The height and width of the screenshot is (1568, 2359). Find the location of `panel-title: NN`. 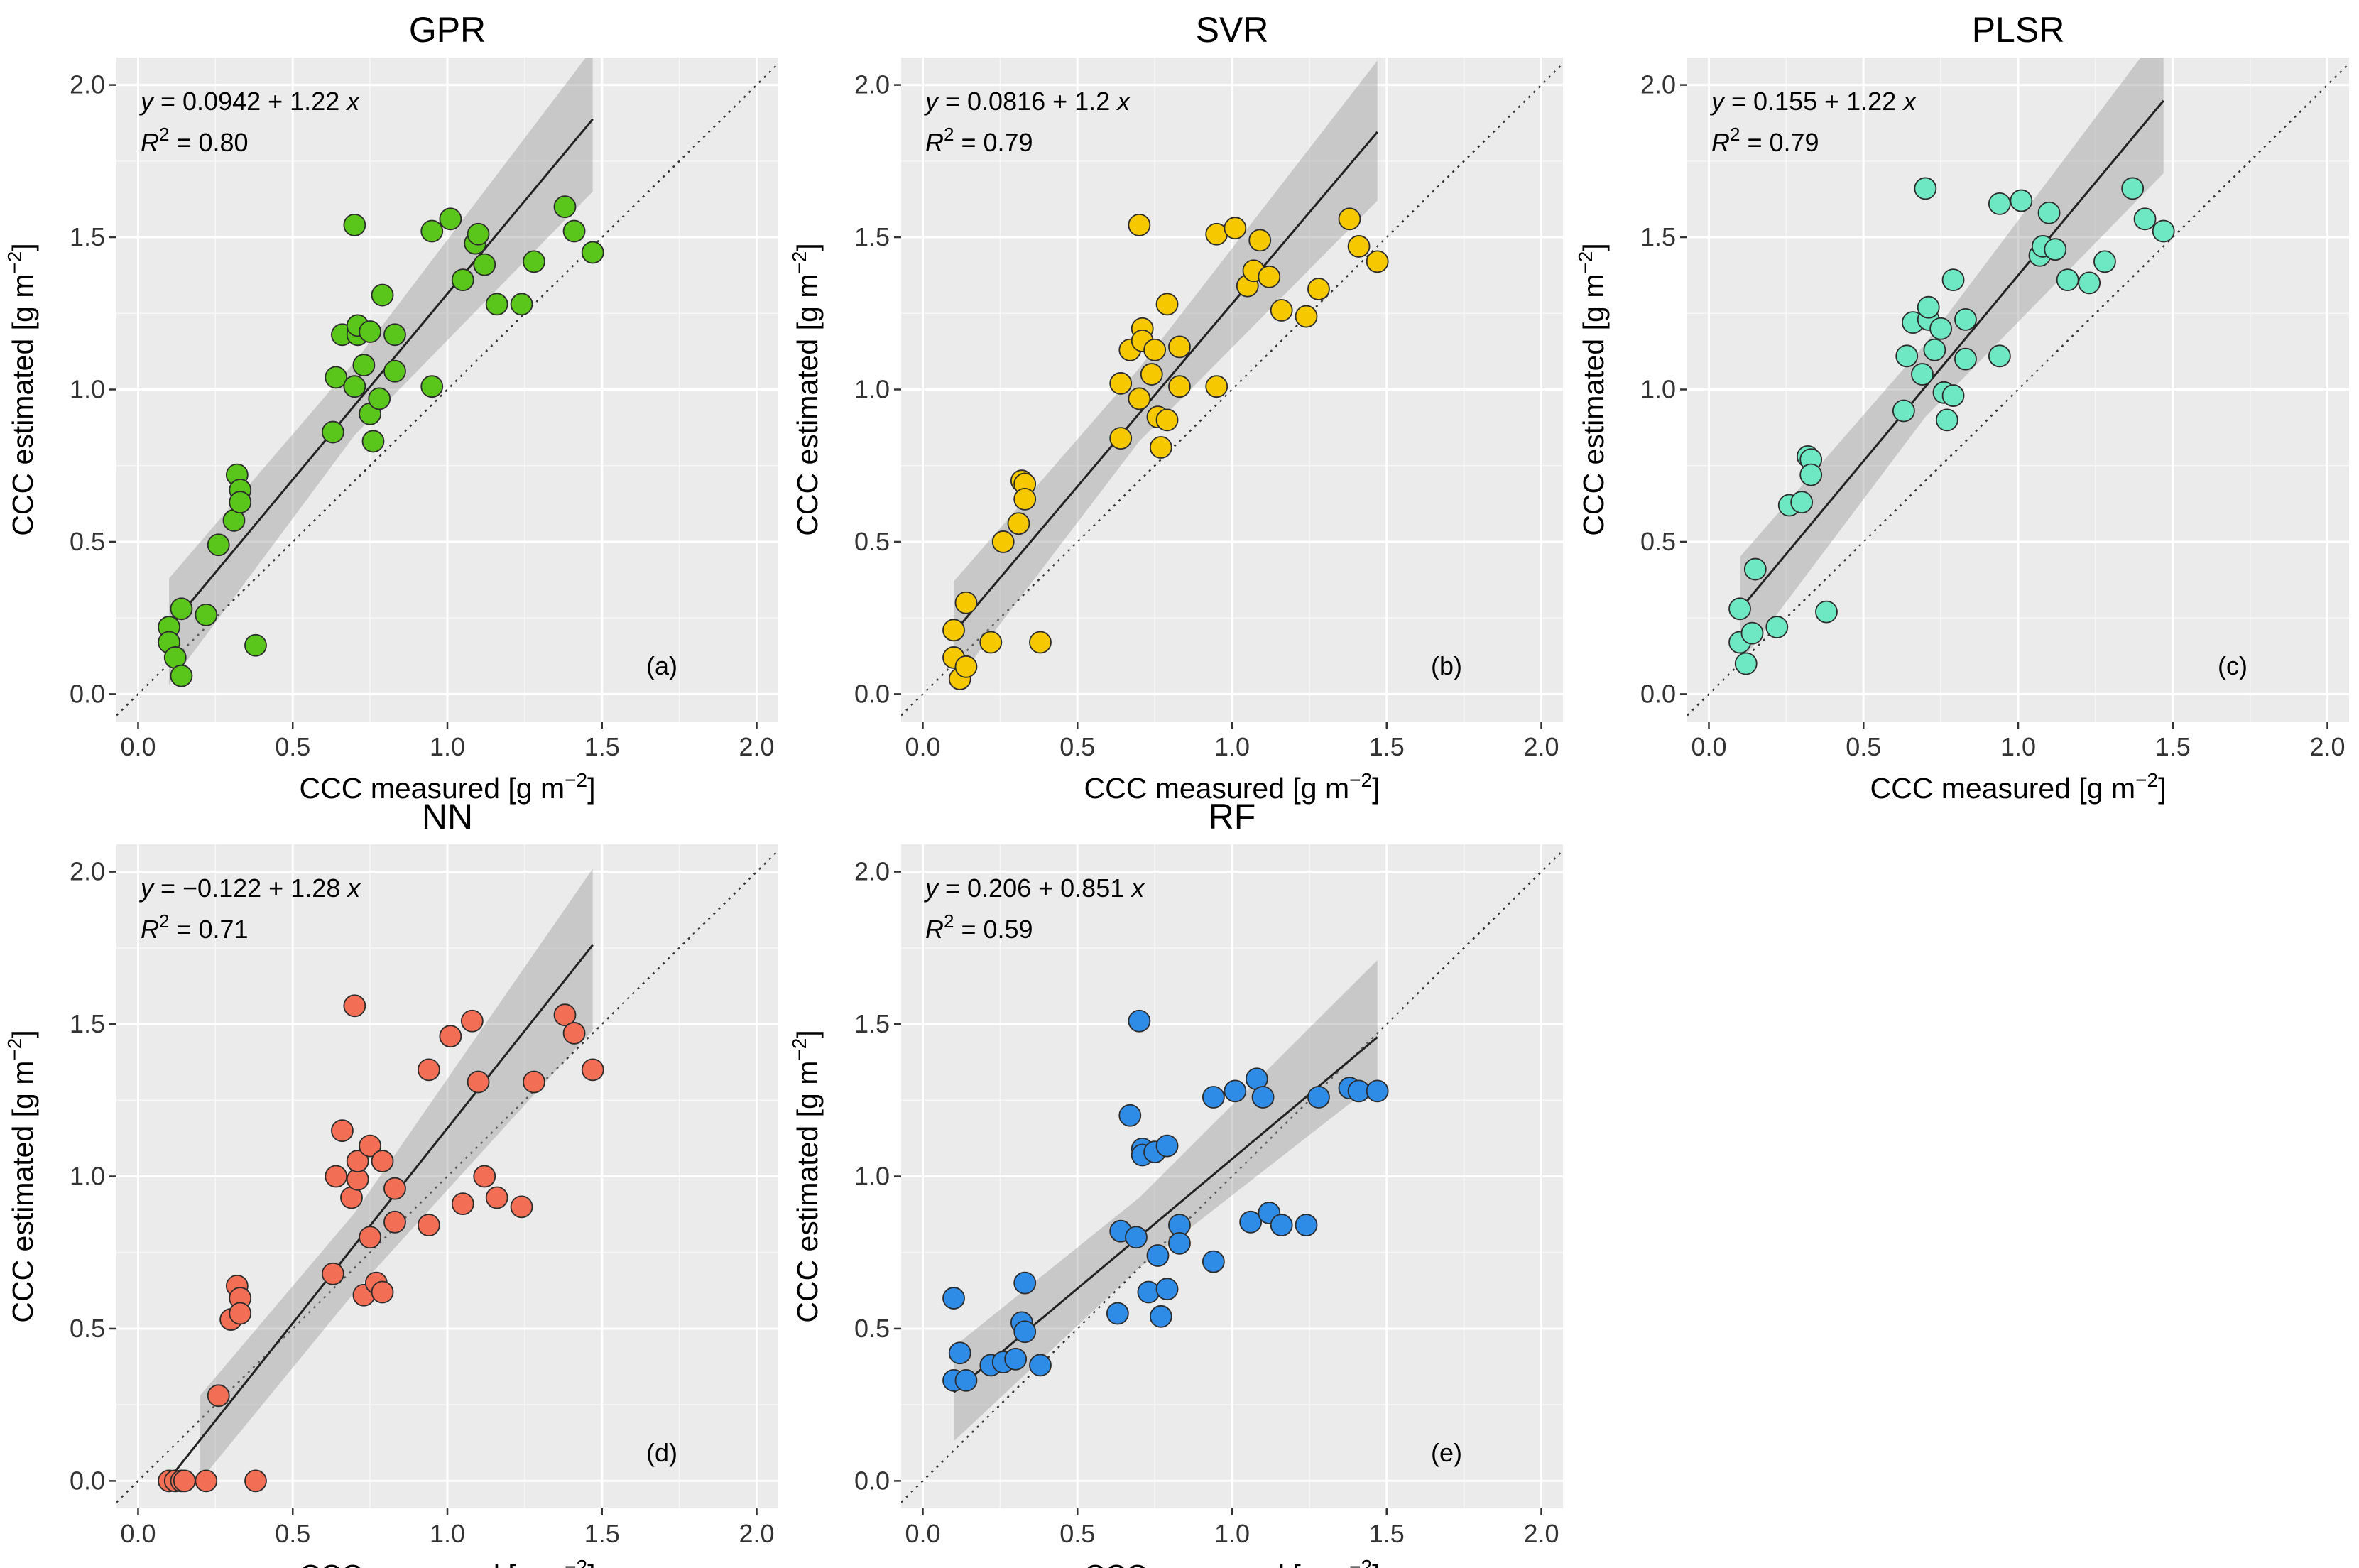

panel-title: NN is located at coordinates (447, 817).